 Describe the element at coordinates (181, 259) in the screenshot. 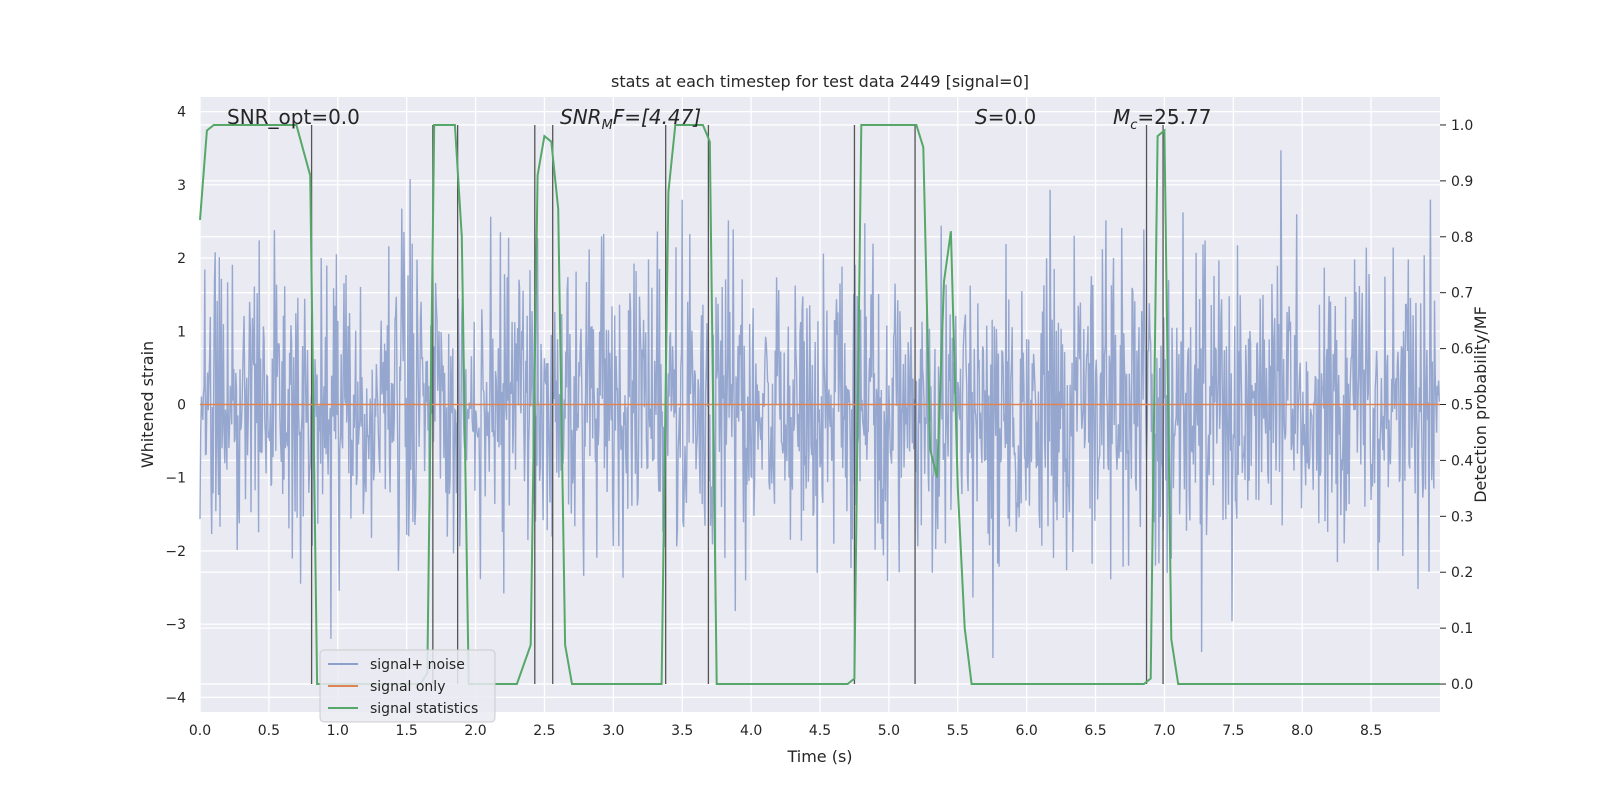

I see `y-tick-label: 2` at that location.